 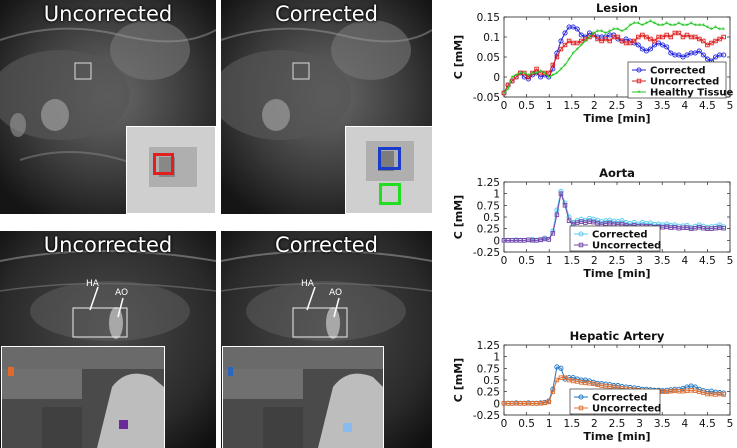 I want to click on panel-title-uncorrected: Uncorrected, so click(x=108, y=14).